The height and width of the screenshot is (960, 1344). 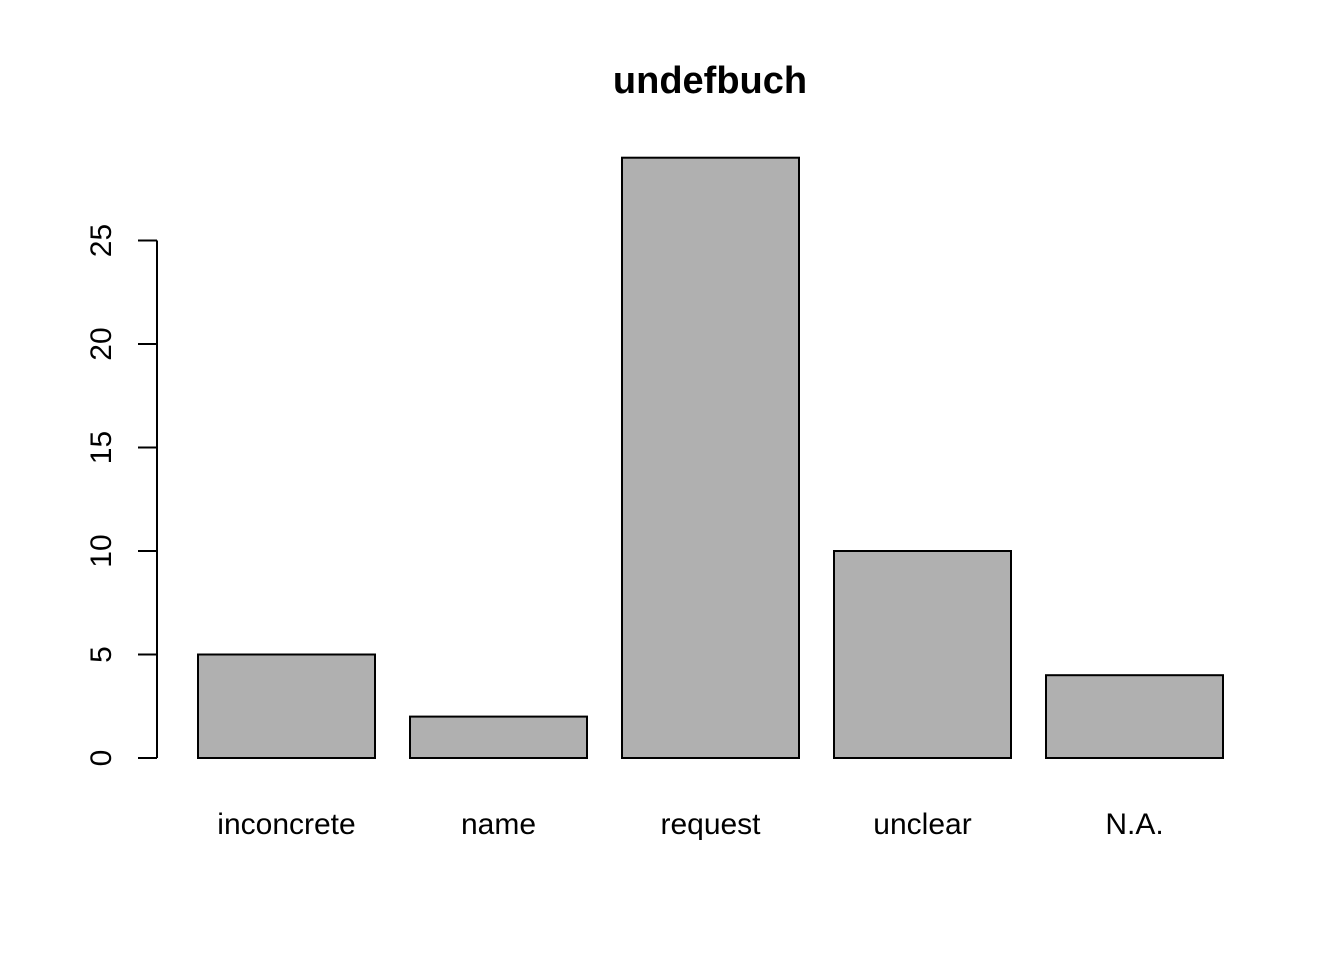 I want to click on bar-name, so click(x=498, y=737).